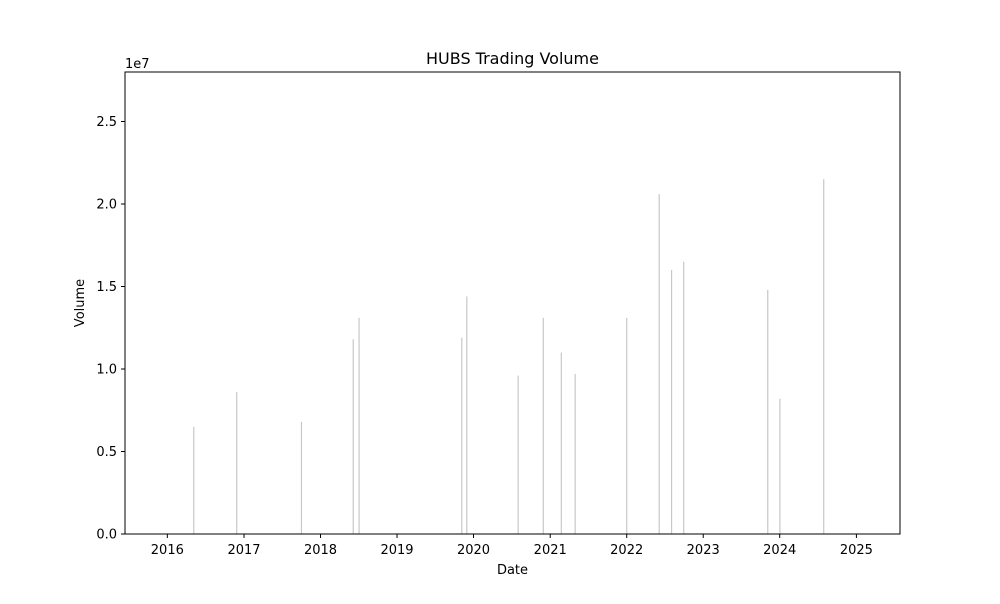  Describe the element at coordinates (473, 550) in the screenshot. I see `x-tick-label: 2020` at that location.